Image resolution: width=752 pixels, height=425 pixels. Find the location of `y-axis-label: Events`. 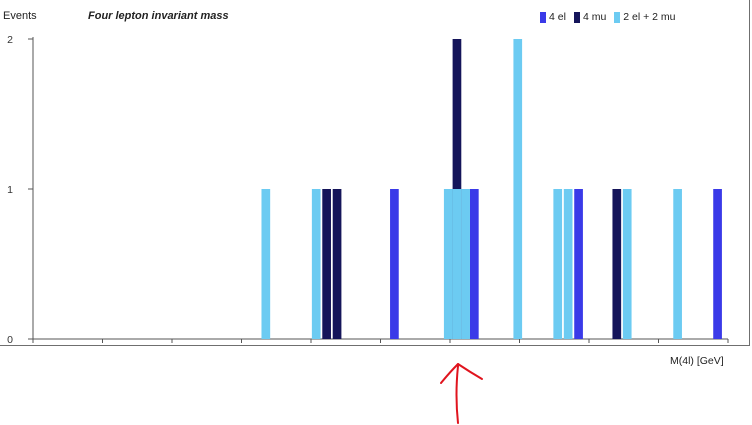

y-axis-label: Events is located at coordinates (20, 16).